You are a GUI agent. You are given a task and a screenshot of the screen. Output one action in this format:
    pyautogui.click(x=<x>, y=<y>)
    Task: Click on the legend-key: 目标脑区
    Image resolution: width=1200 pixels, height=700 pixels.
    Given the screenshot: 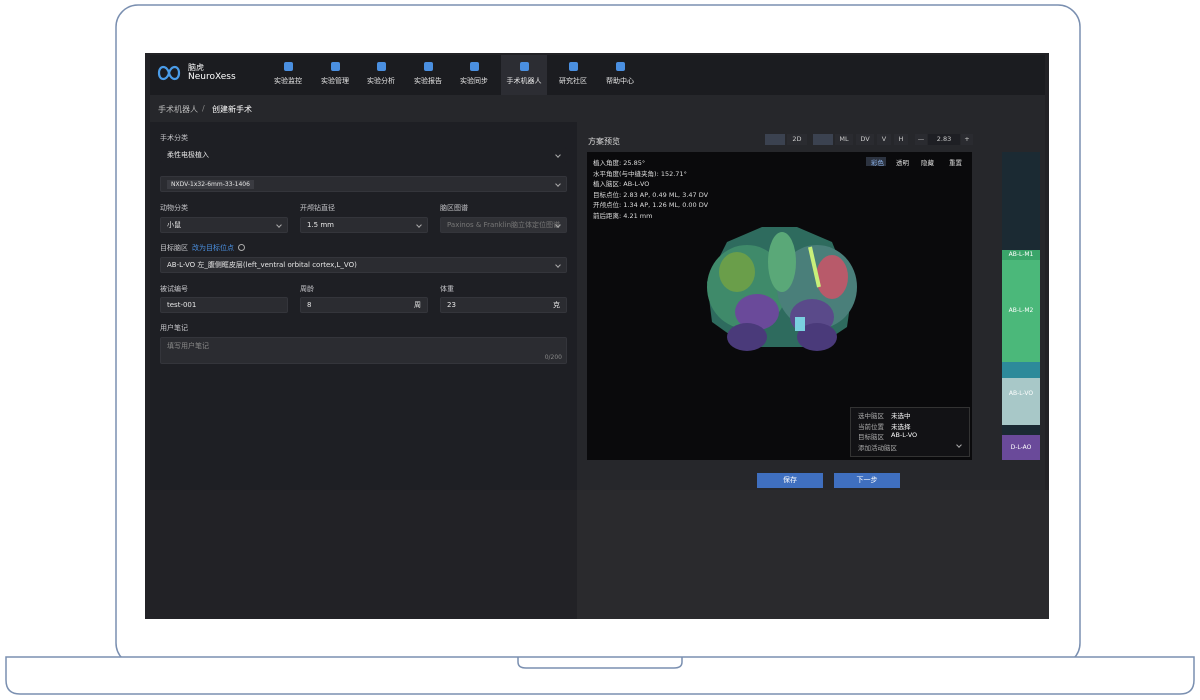 What is the action you would take?
    pyautogui.click(x=871, y=437)
    